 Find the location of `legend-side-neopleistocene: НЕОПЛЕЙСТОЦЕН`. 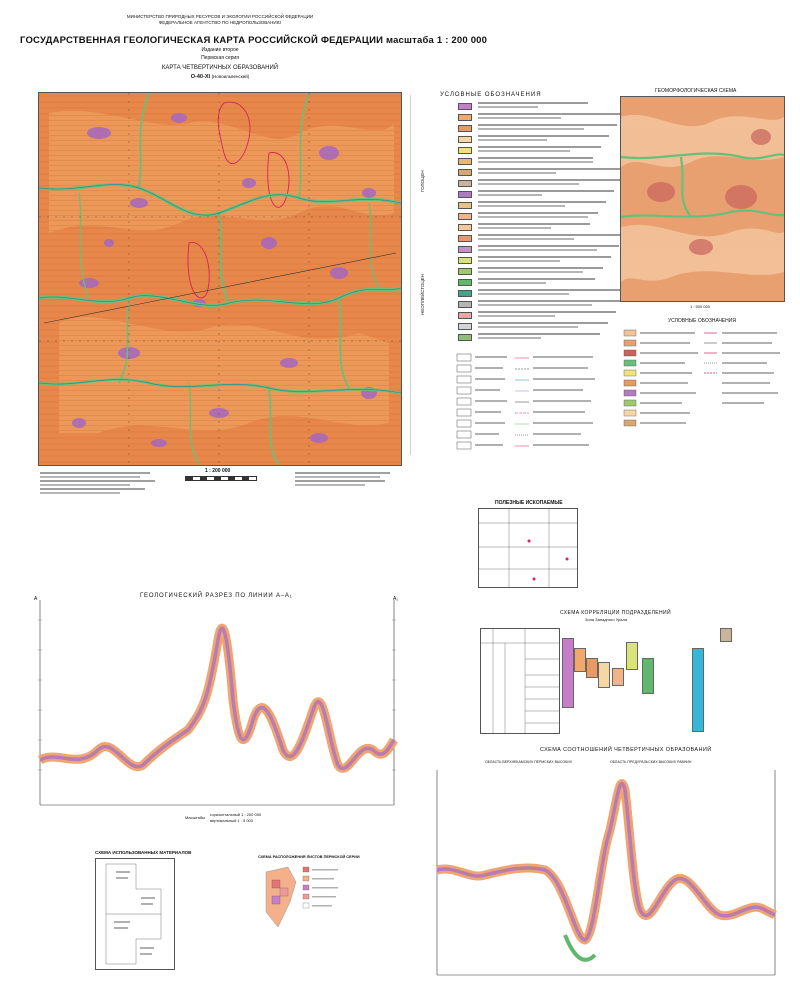

legend-side-neopleistocene: НЕОПЛЕЙСТОЦЕН is located at coordinates (425, 270).